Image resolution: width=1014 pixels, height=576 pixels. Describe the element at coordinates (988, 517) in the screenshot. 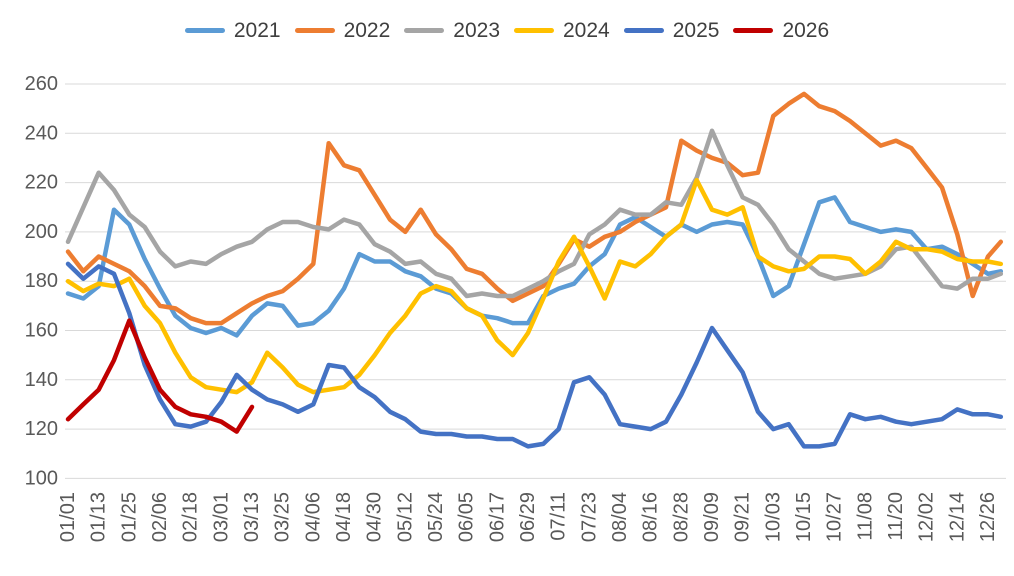

I see `x-axis-tick-label: 12/26` at that location.